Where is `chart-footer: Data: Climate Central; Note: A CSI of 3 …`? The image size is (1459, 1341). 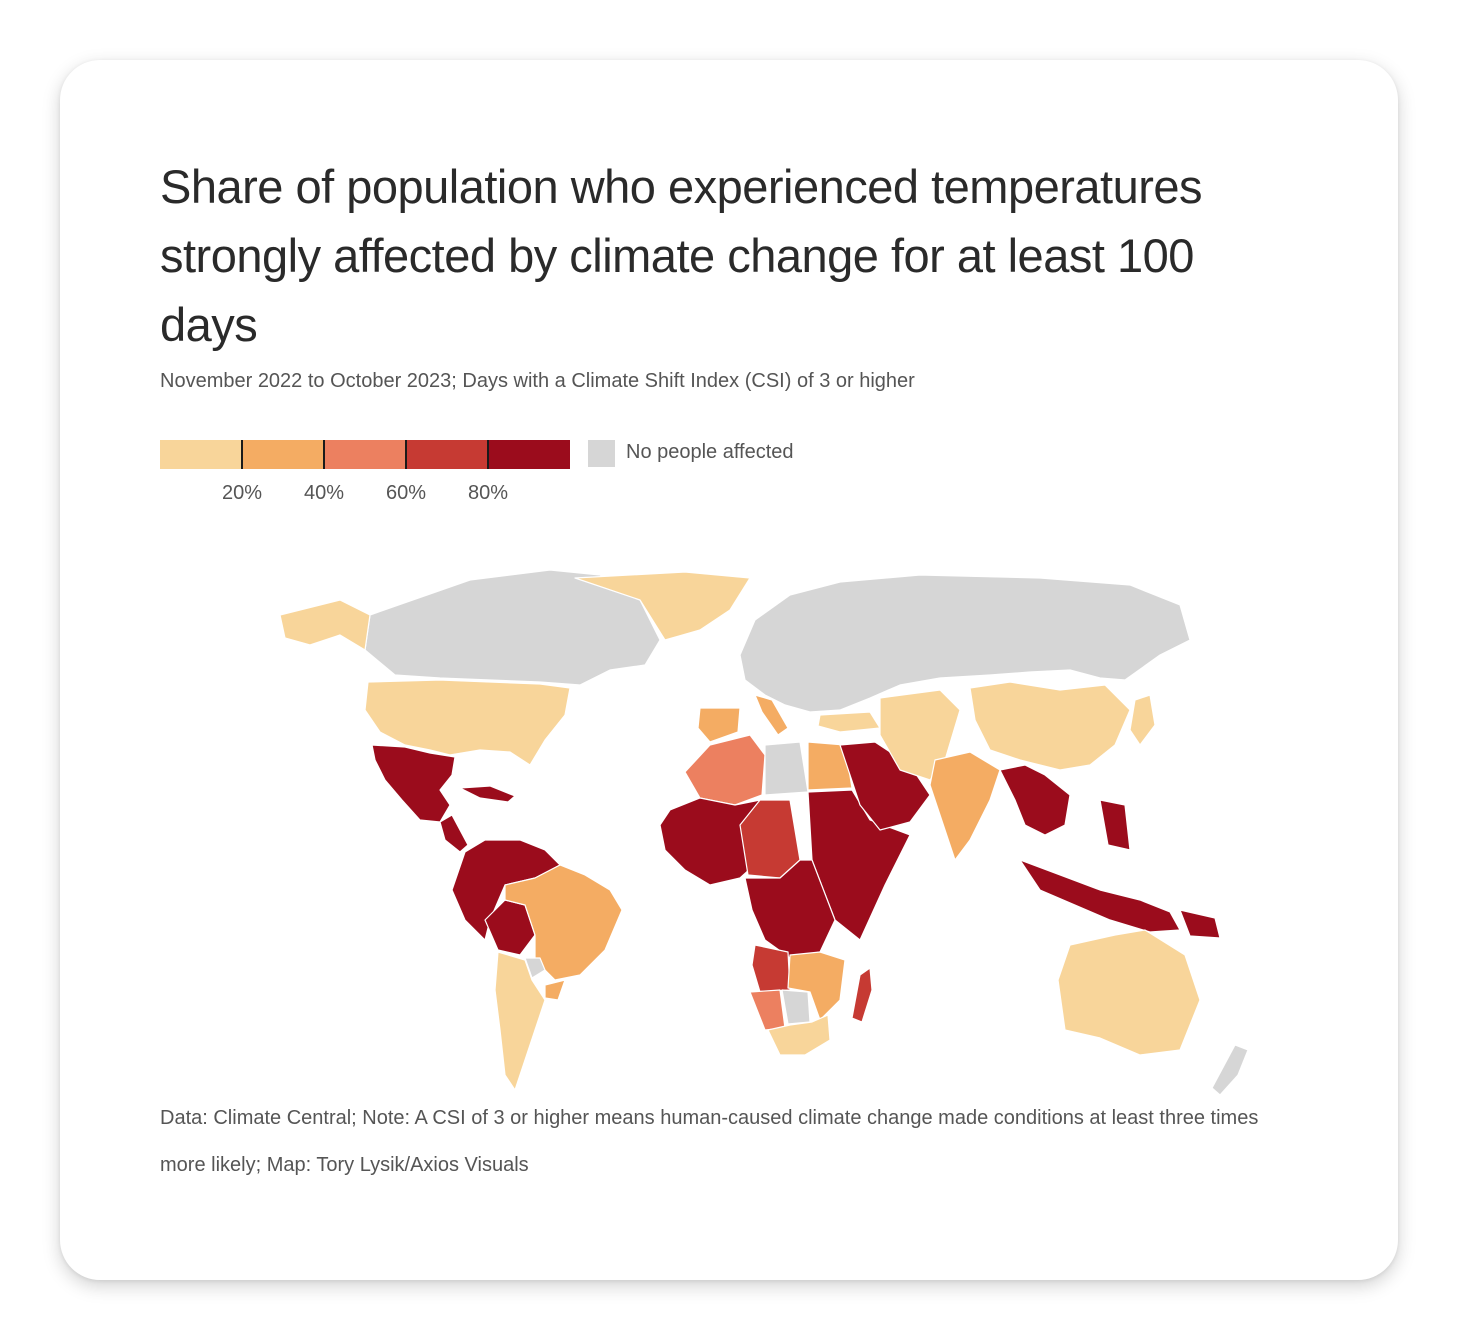
chart-footer: Data: Climate Central; Note: A CSI of 3 … is located at coordinates (709, 1141).